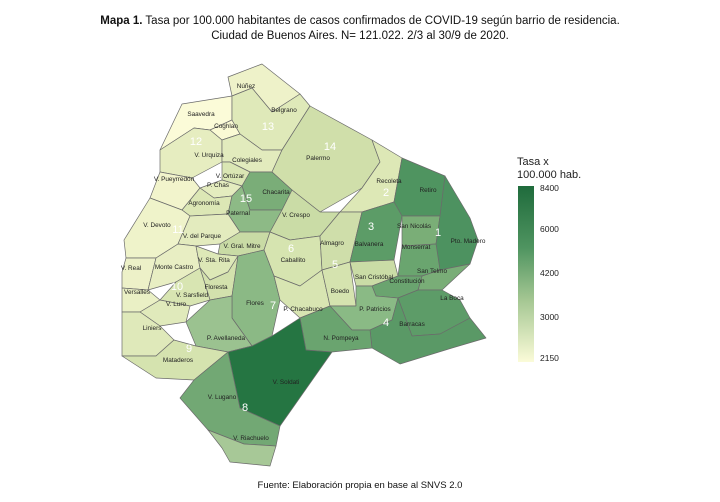 The image size is (720, 502). What do you see at coordinates (152, 328) in the screenshot?
I see `neighborhood-label-liniers: Liniers` at bounding box center [152, 328].